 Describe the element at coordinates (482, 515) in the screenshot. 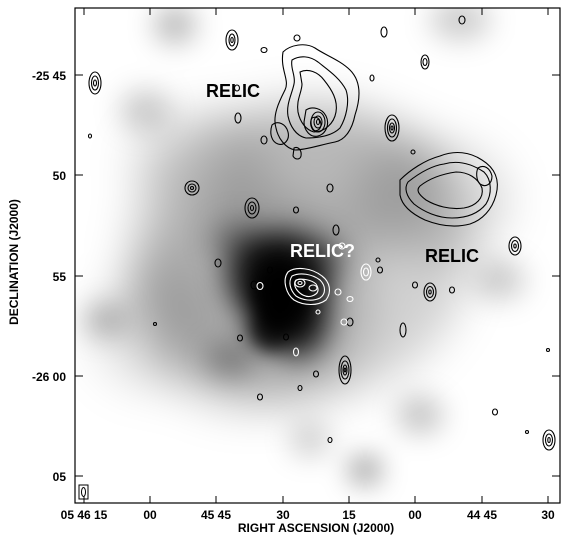

I see `x-tick-label: 44 45` at that location.